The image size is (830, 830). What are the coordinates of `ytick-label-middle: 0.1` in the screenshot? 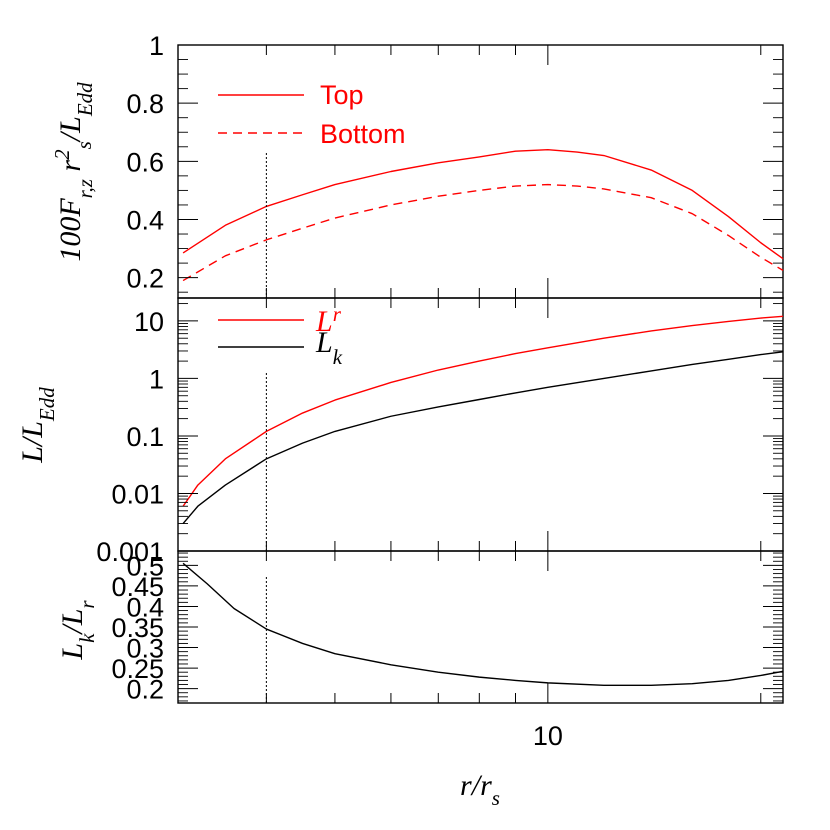 It's located at (145, 437).